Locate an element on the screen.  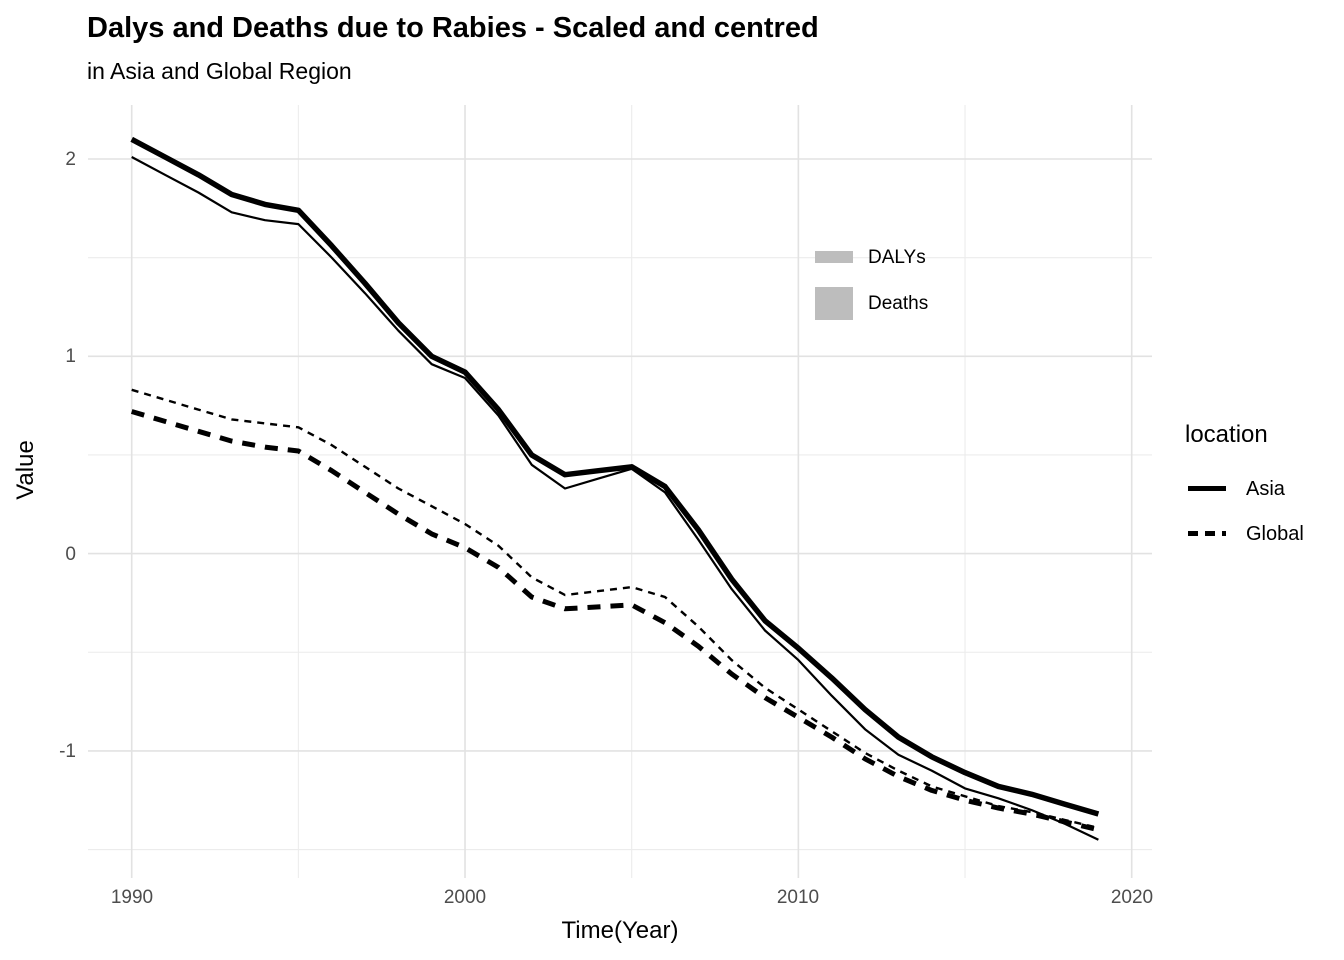
x-tick-label-2000: 2000 is located at coordinates (465, 897).